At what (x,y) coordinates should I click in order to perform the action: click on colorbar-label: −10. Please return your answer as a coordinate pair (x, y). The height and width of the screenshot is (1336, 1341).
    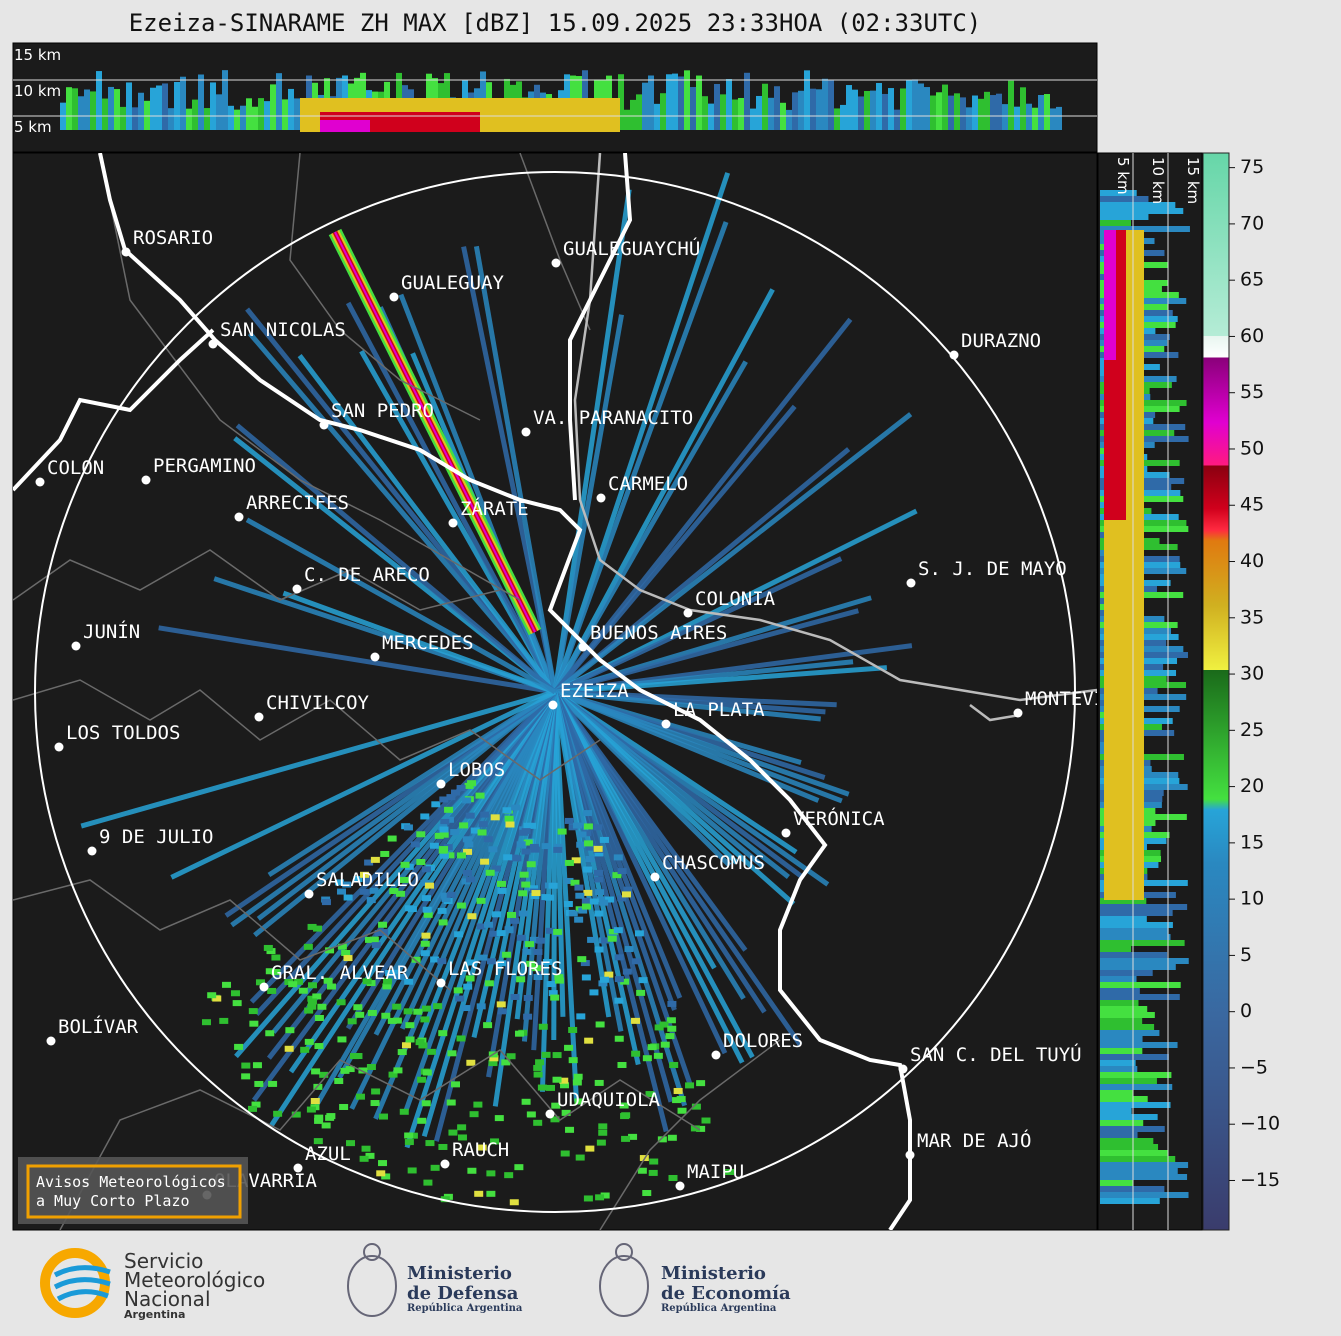
    Looking at the image, I should click on (1260, 1124).